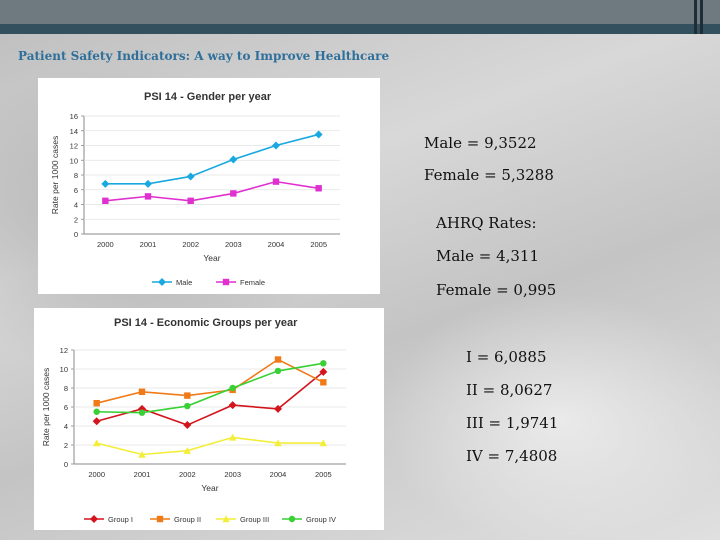  I want to click on chart-title: PSI 14 - Economic Groups per year, so click(206, 323).